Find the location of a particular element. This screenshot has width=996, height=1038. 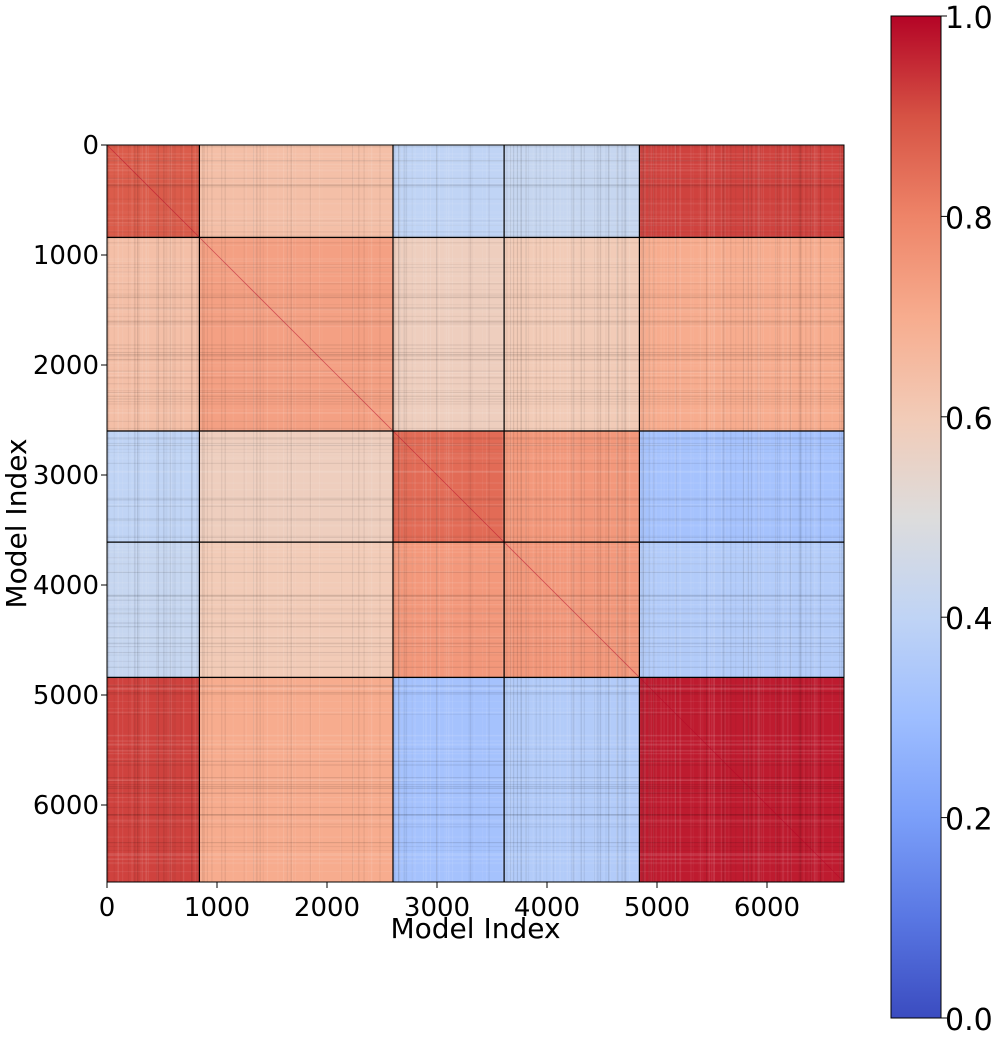

x-tick-label: 1000 is located at coordinates (217, 908).